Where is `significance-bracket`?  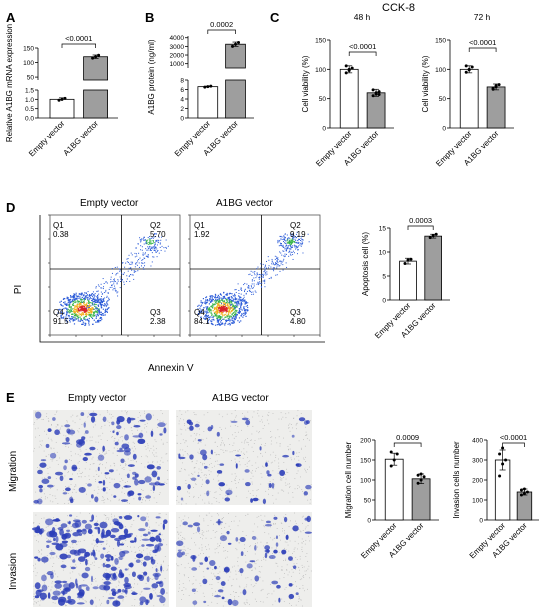
significance-bracket is located at coordinates (221, 31).